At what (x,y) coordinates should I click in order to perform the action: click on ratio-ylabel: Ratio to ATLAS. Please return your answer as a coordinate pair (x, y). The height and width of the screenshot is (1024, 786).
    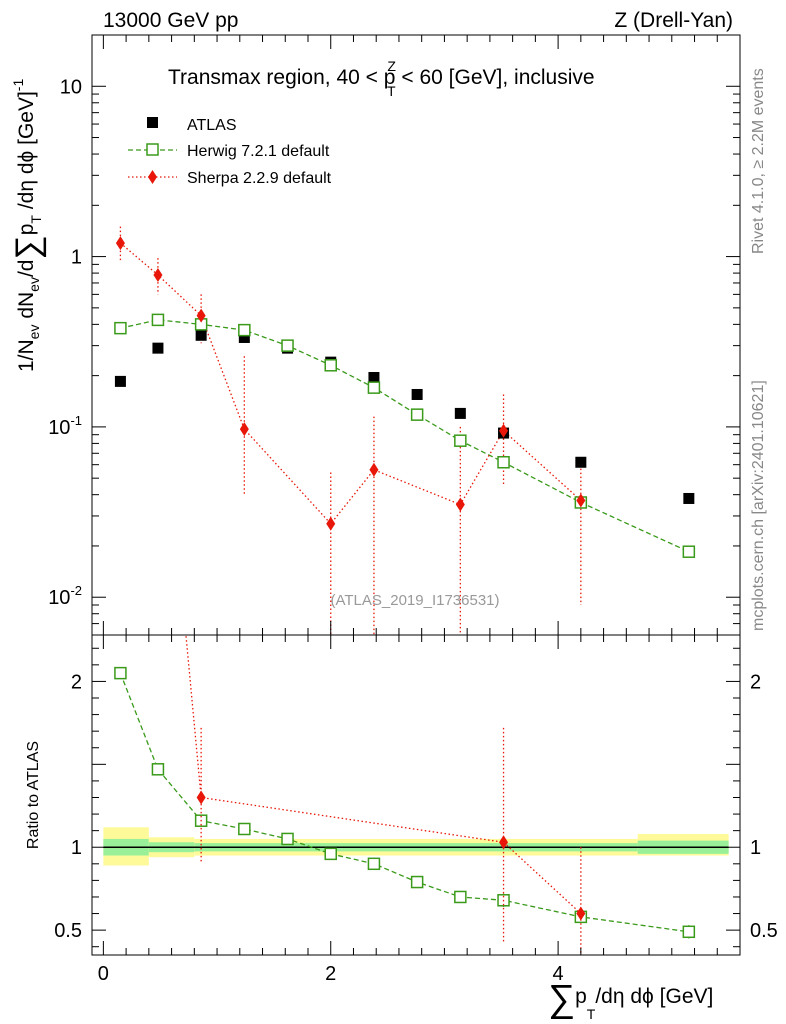
    Looking at the image, I should click on (33, 795).